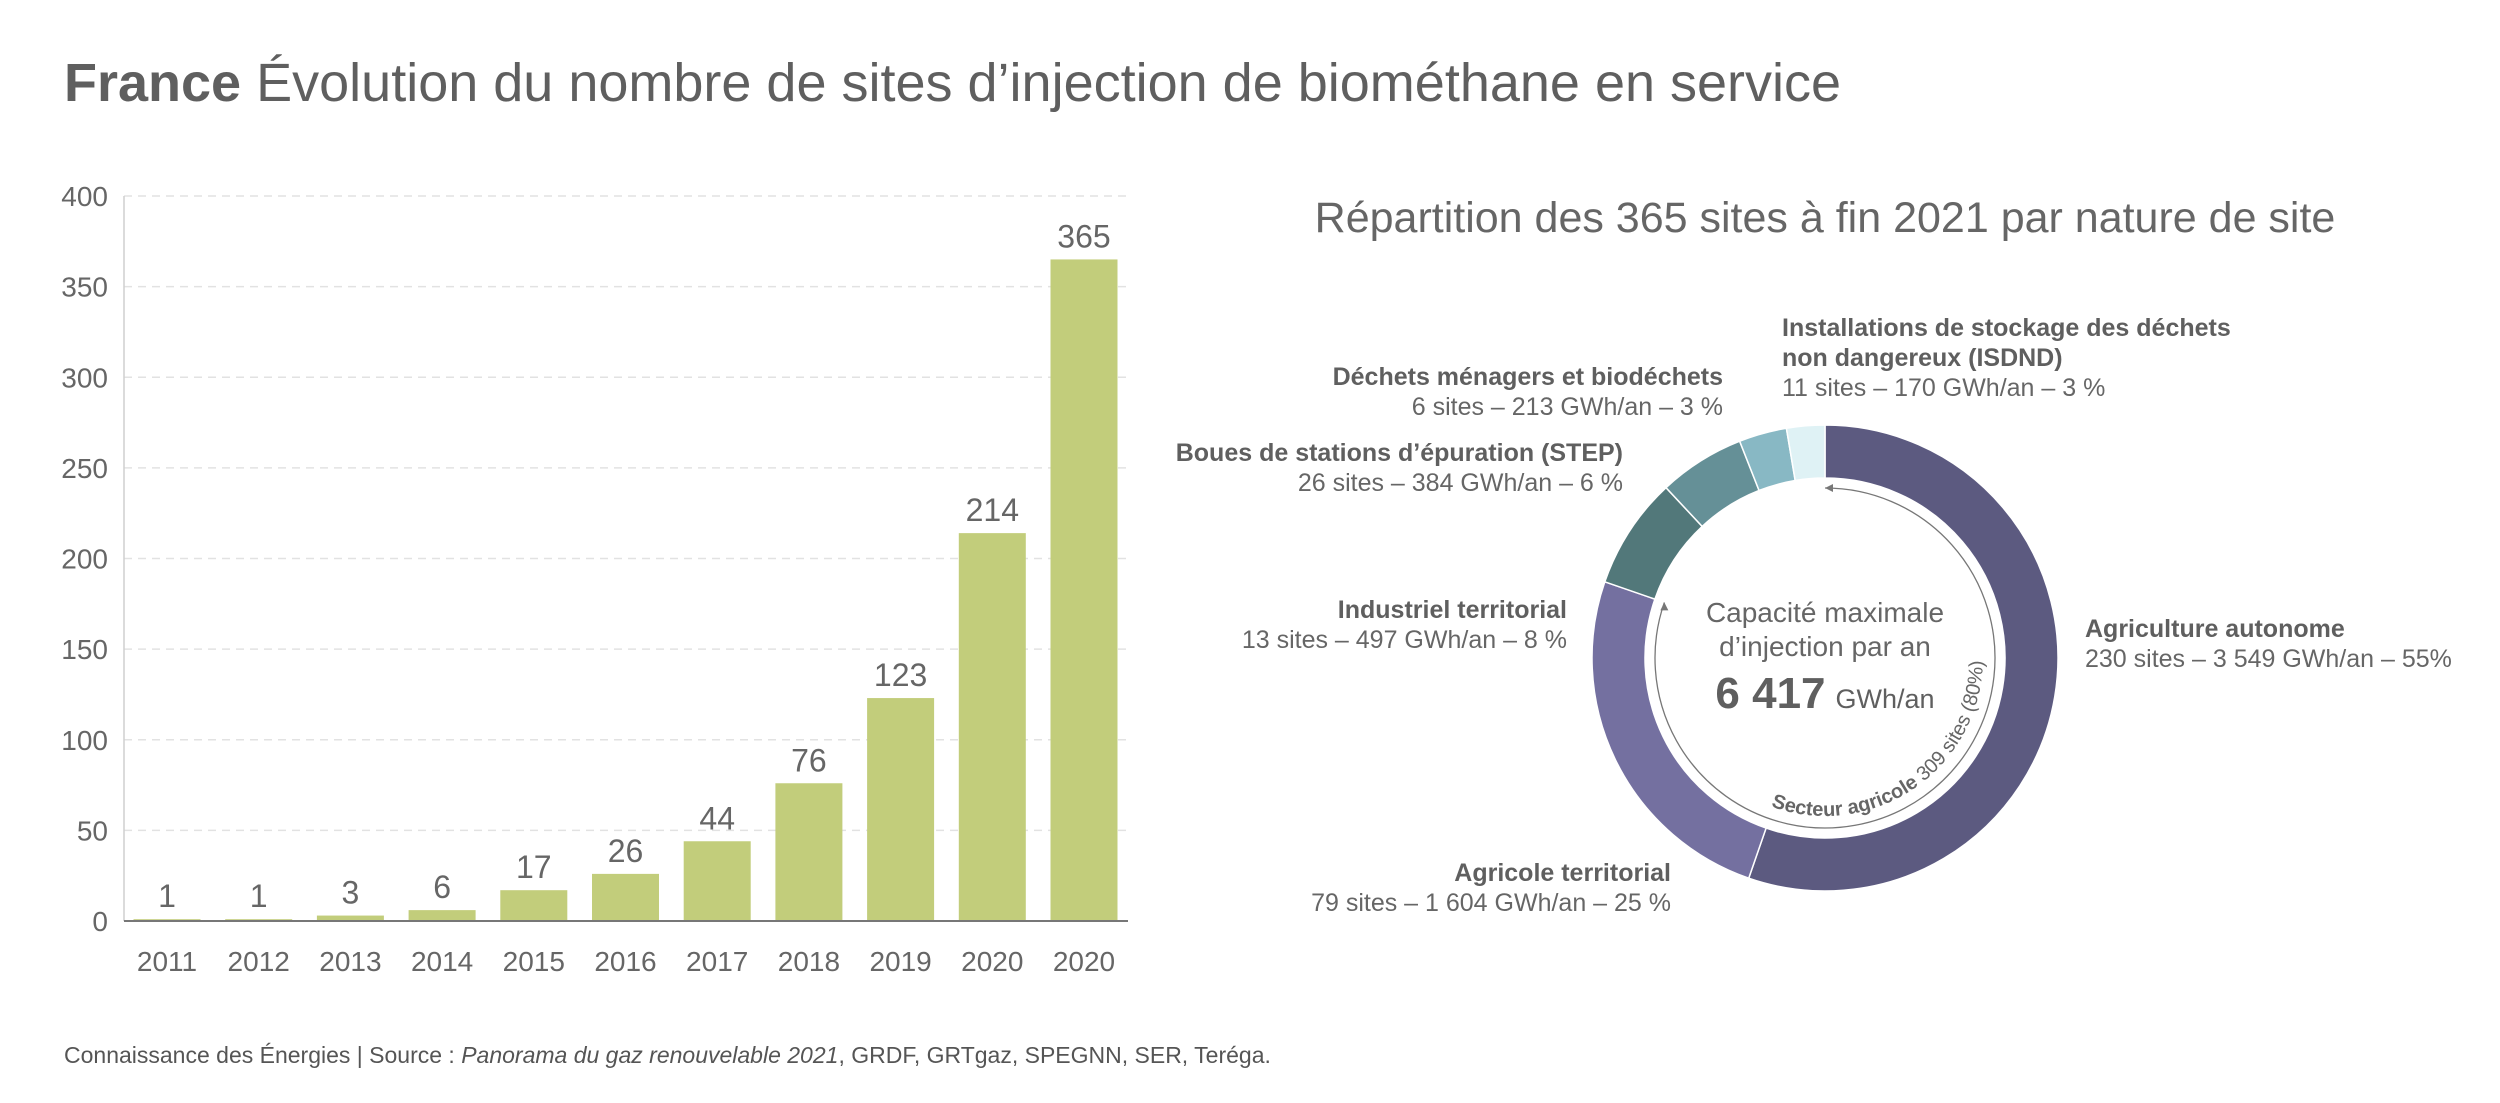 The image size is (2500, 1103). What do you see at coordinates (534, 905) in the screenshot?
I see `bar-2015` at bounding box center [534, 905].